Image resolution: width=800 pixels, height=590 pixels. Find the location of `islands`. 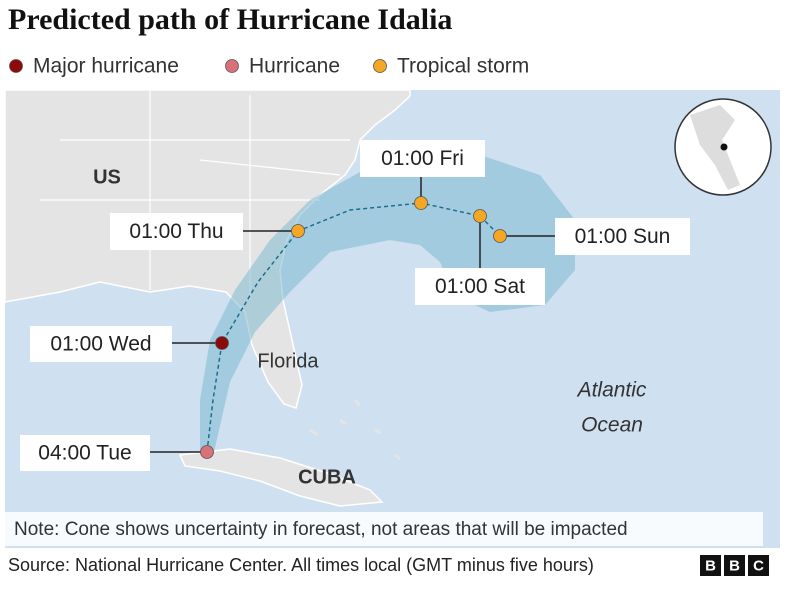

islands is located at coordinates (355, 430).